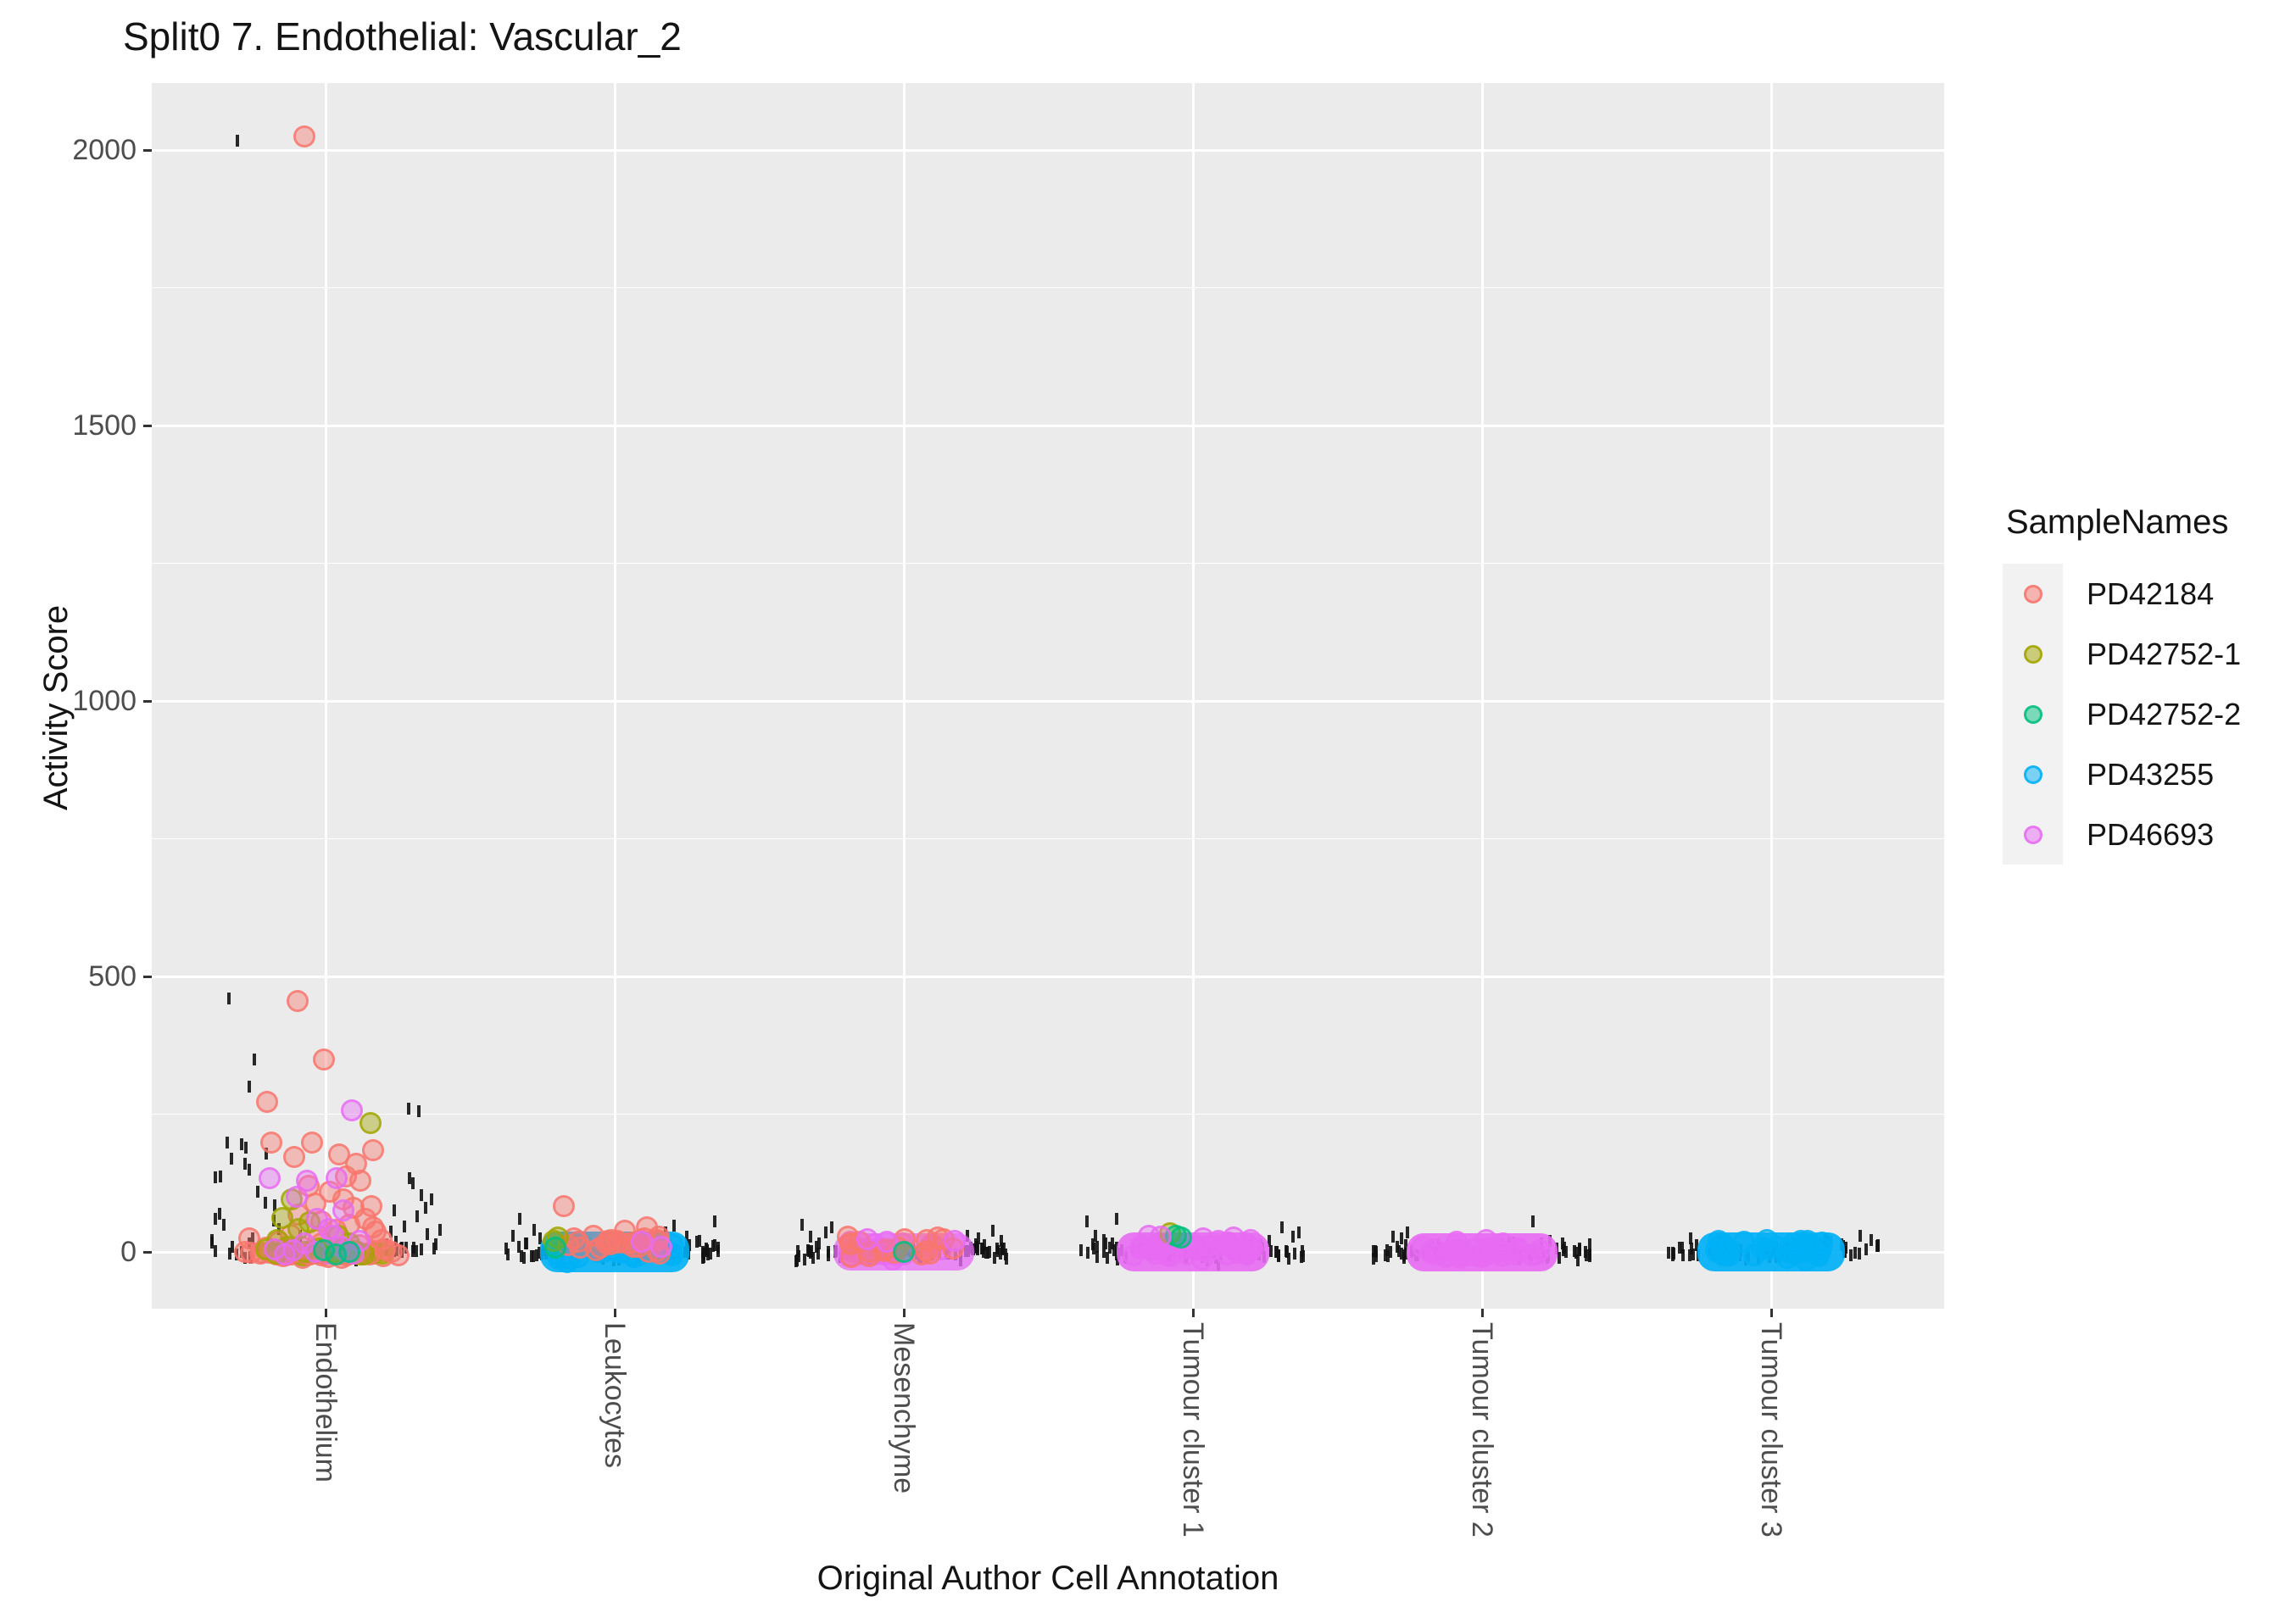 Image resolution: width=2296 pixels, height=1624 pixels. I want to click on plot-title: Split0 7. Endothelial: Vascular_2, so click(402, 36).